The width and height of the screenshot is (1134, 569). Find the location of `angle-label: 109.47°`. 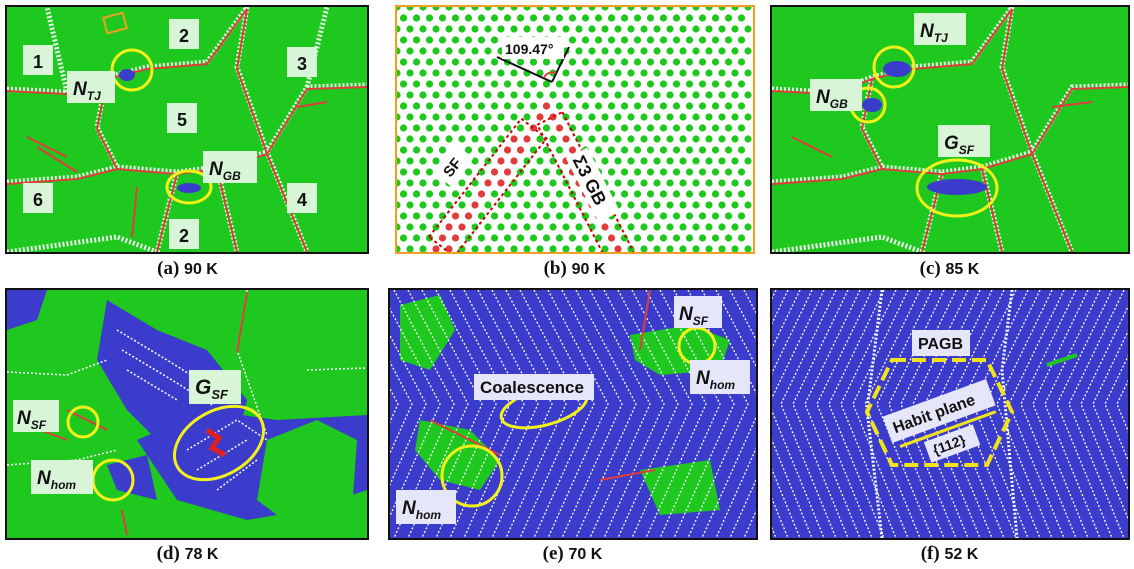

angle-label: 109.47° is located at coordinates (529, 49).